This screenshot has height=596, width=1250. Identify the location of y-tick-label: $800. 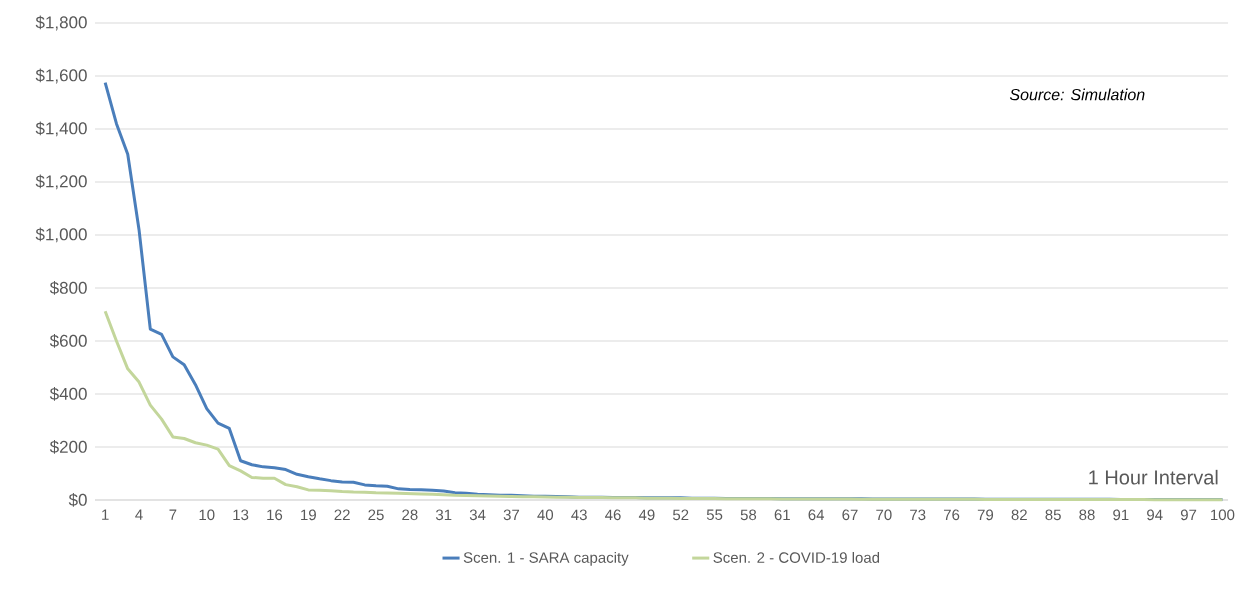
(68, 288).